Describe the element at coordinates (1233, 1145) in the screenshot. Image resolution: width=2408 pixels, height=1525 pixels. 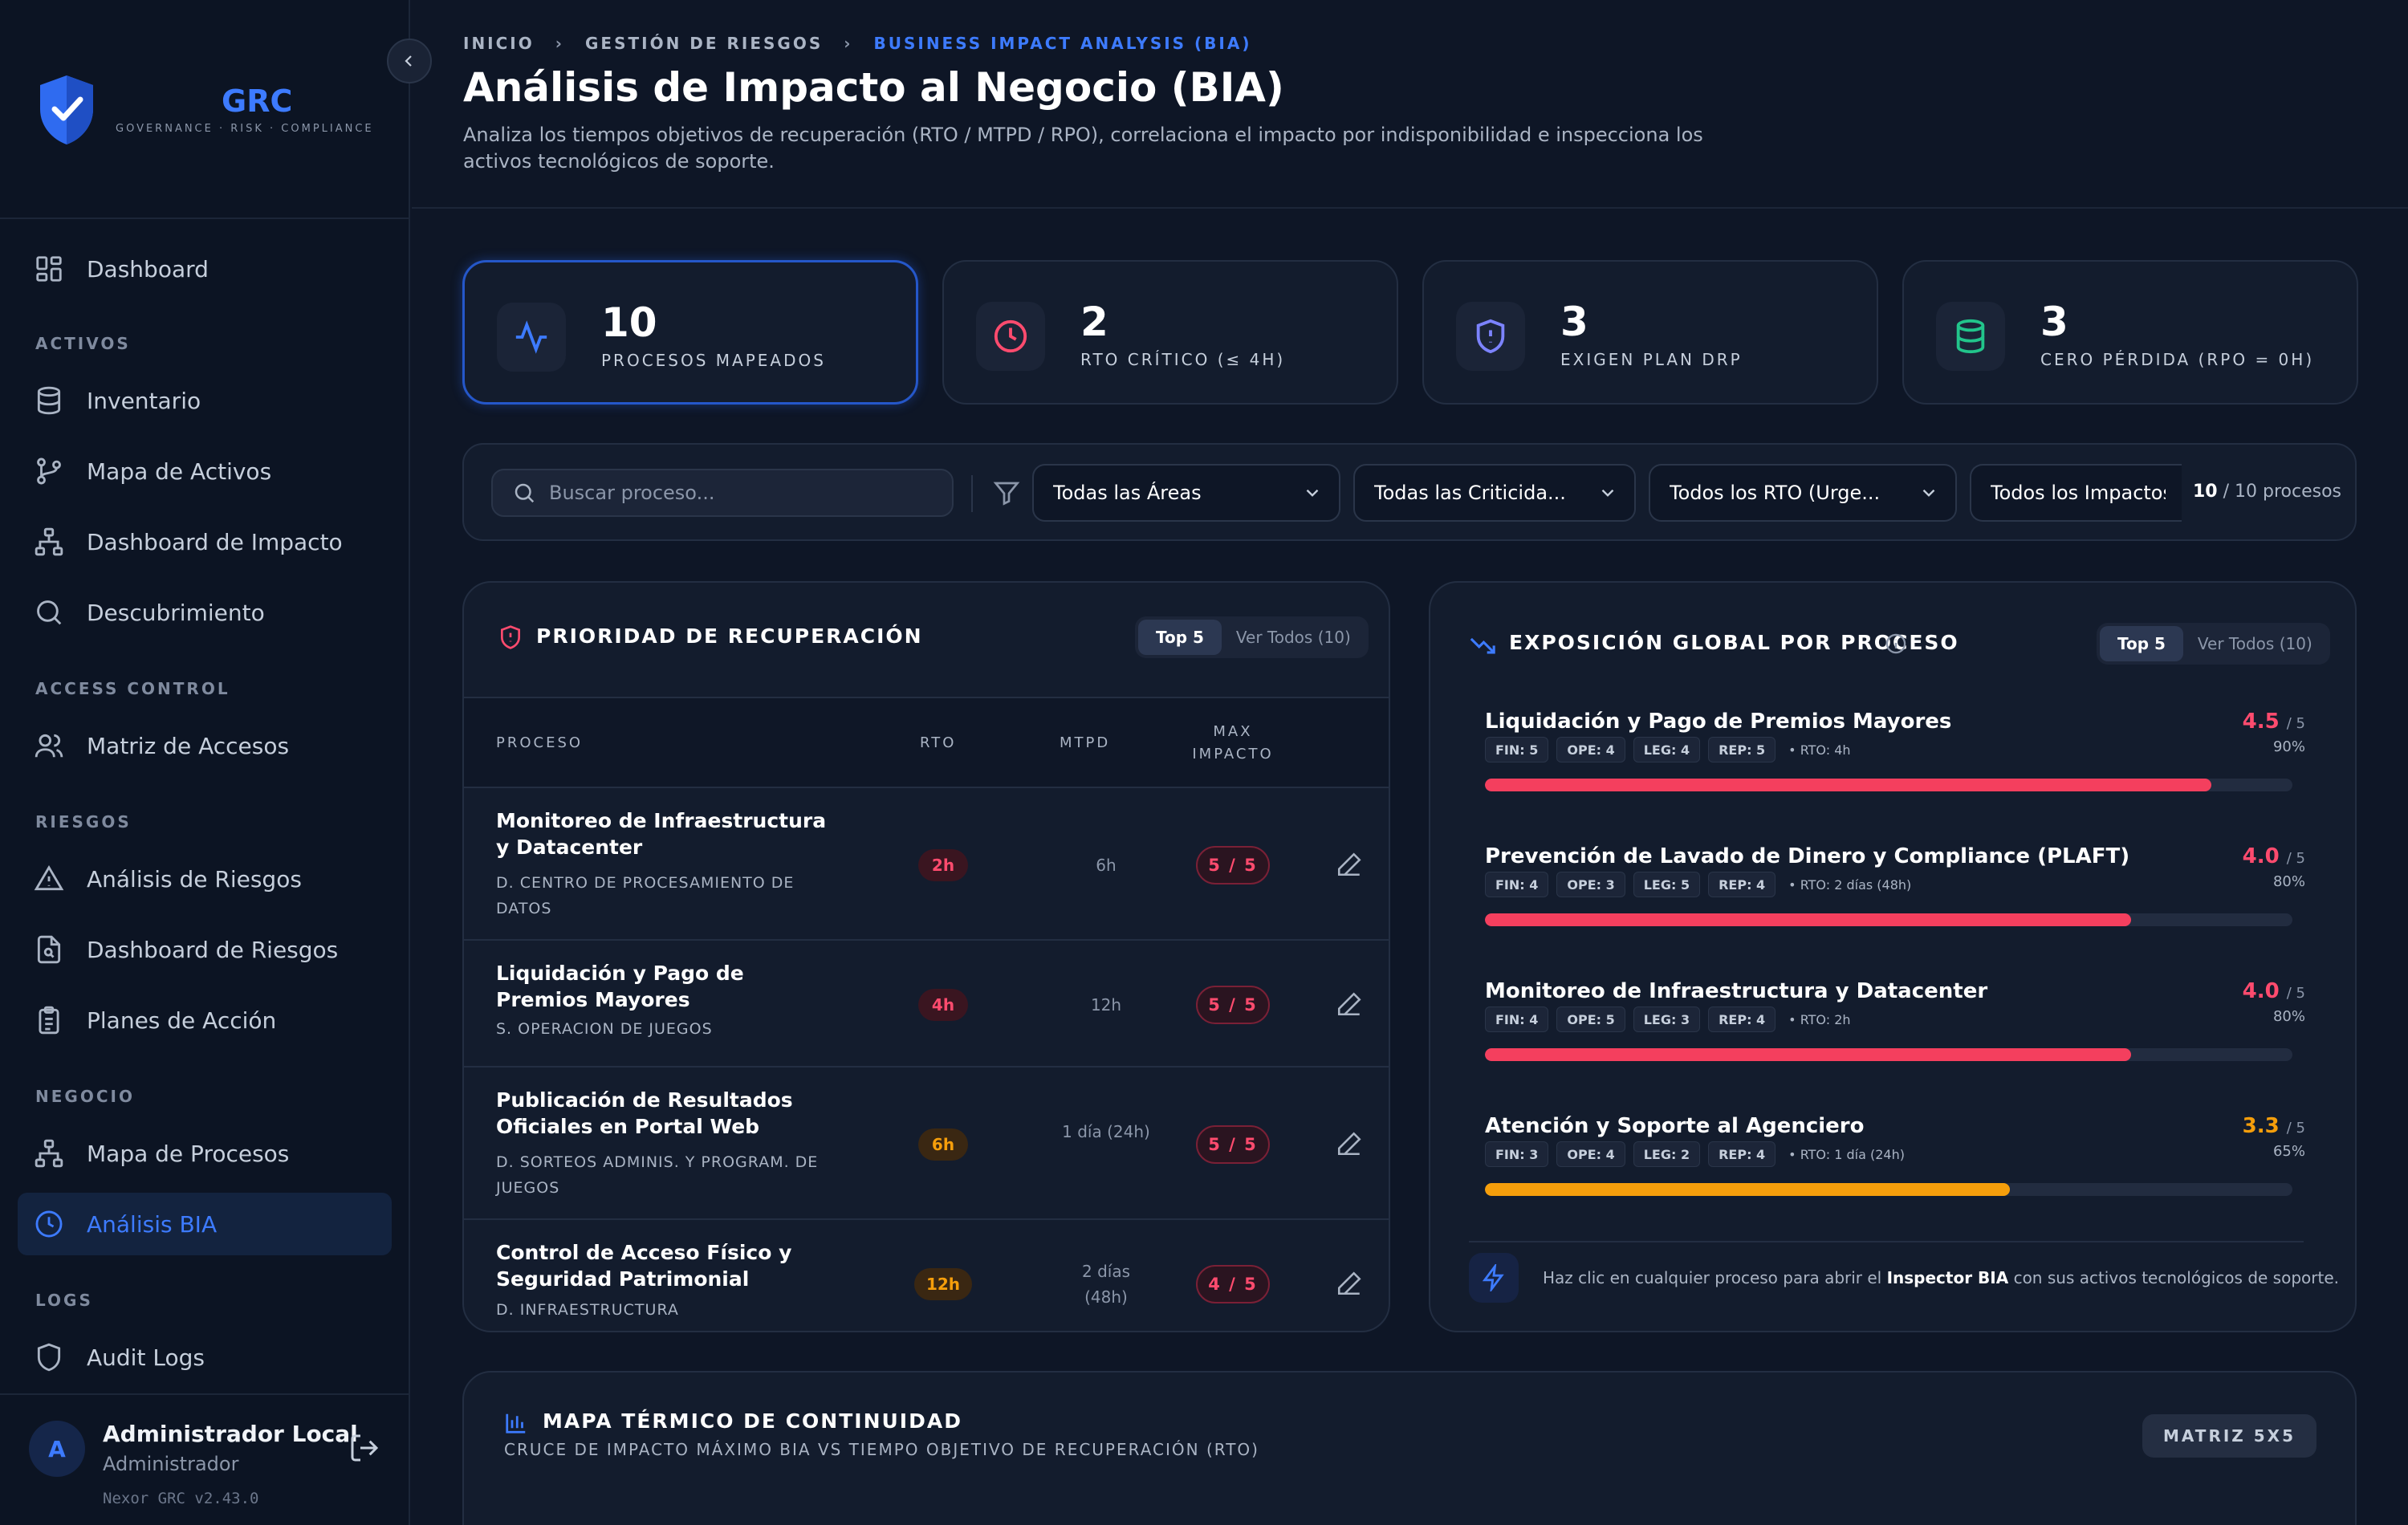
I see `impact-badge: 5 / 5` at that location.